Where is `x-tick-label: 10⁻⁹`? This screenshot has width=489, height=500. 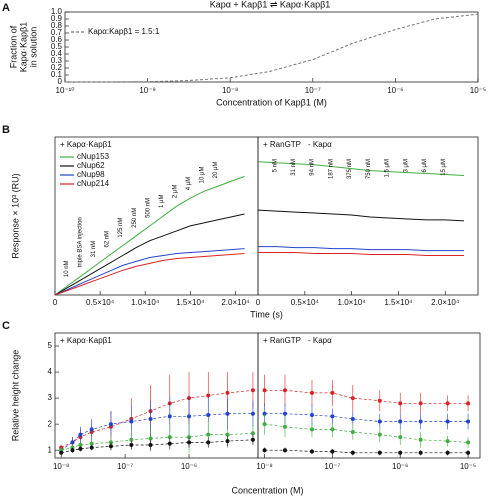 x-tick-label: 10⁻⁹ is located at coordinates (147, 90).